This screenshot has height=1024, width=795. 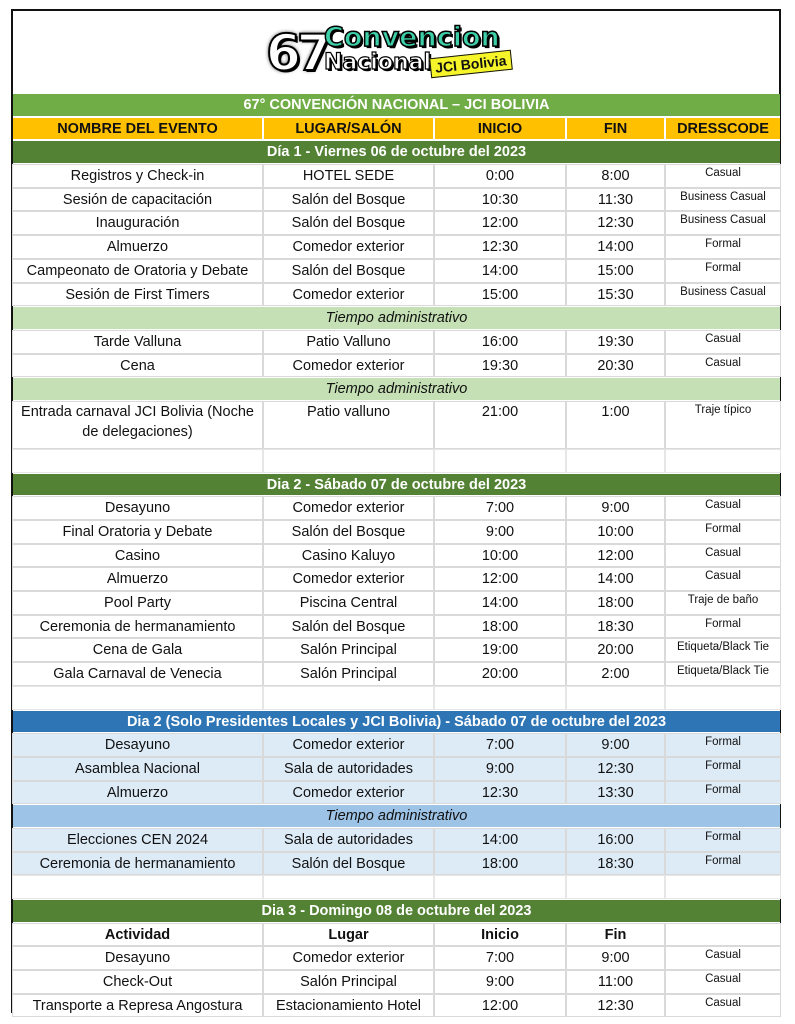 What do you see at coordinates (396, 816) in the screenshot?
I see `admin-time-row: Tiempo administrativo` at bounding box center [396, 816].